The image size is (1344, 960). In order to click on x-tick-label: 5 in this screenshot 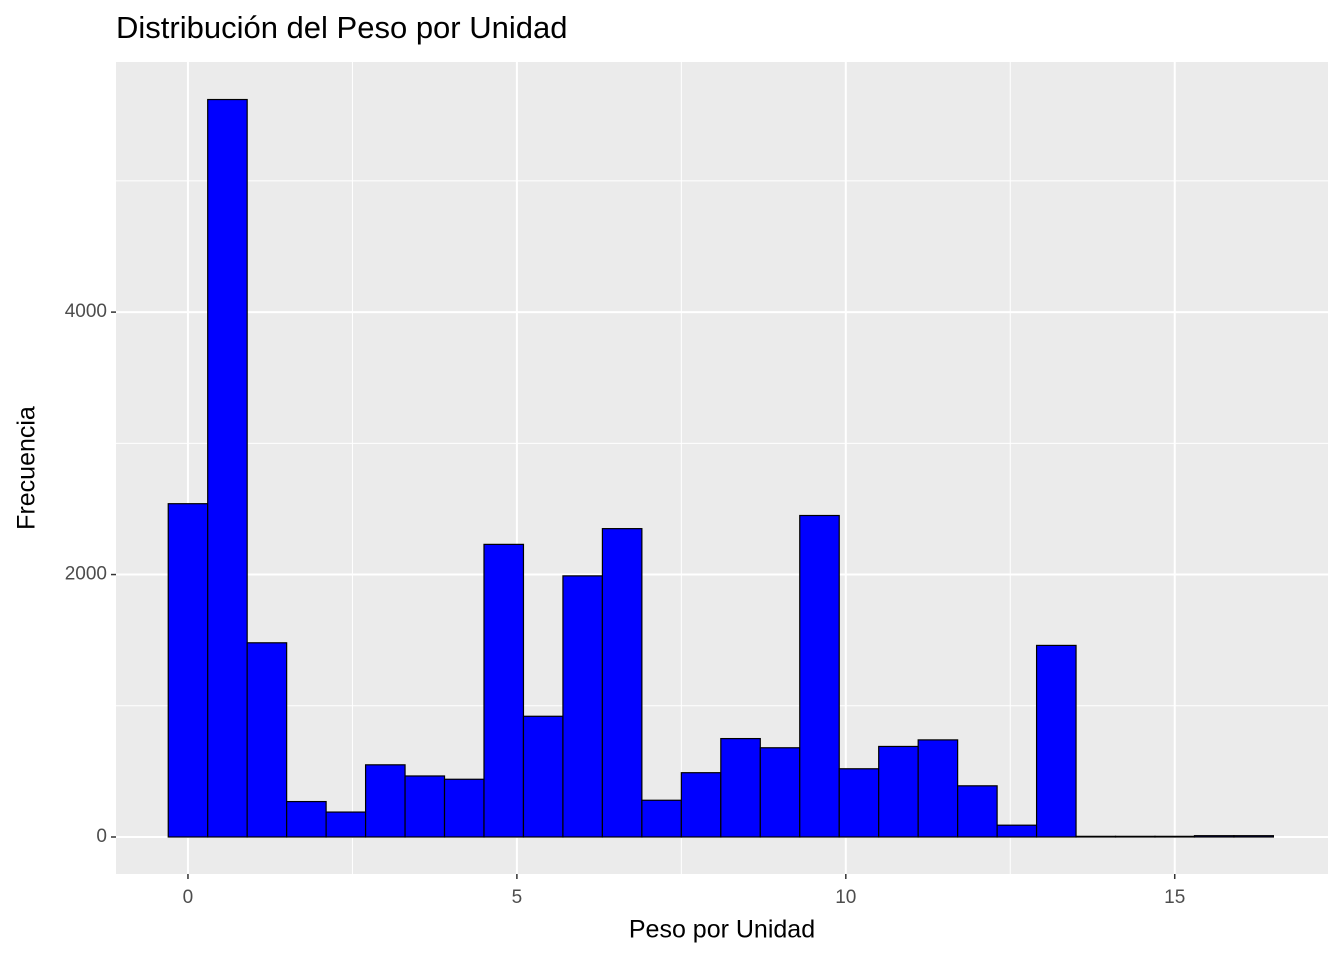, I will do `click(517, 897)`.